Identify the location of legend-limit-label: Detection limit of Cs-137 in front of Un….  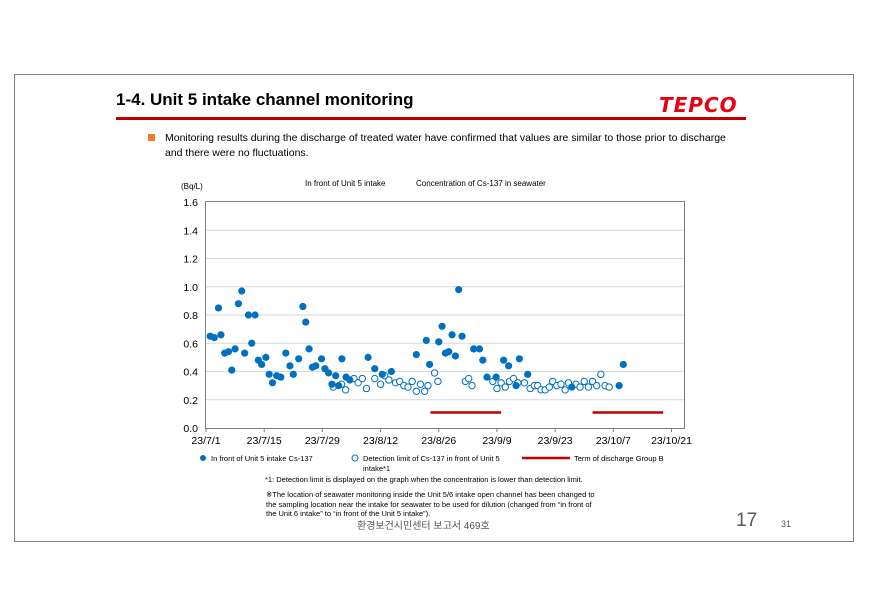
(431, 458).